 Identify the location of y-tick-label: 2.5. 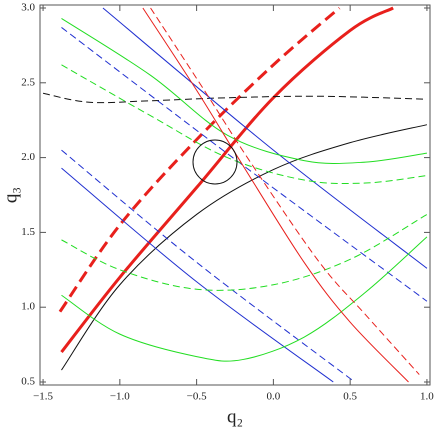
(28, 82).